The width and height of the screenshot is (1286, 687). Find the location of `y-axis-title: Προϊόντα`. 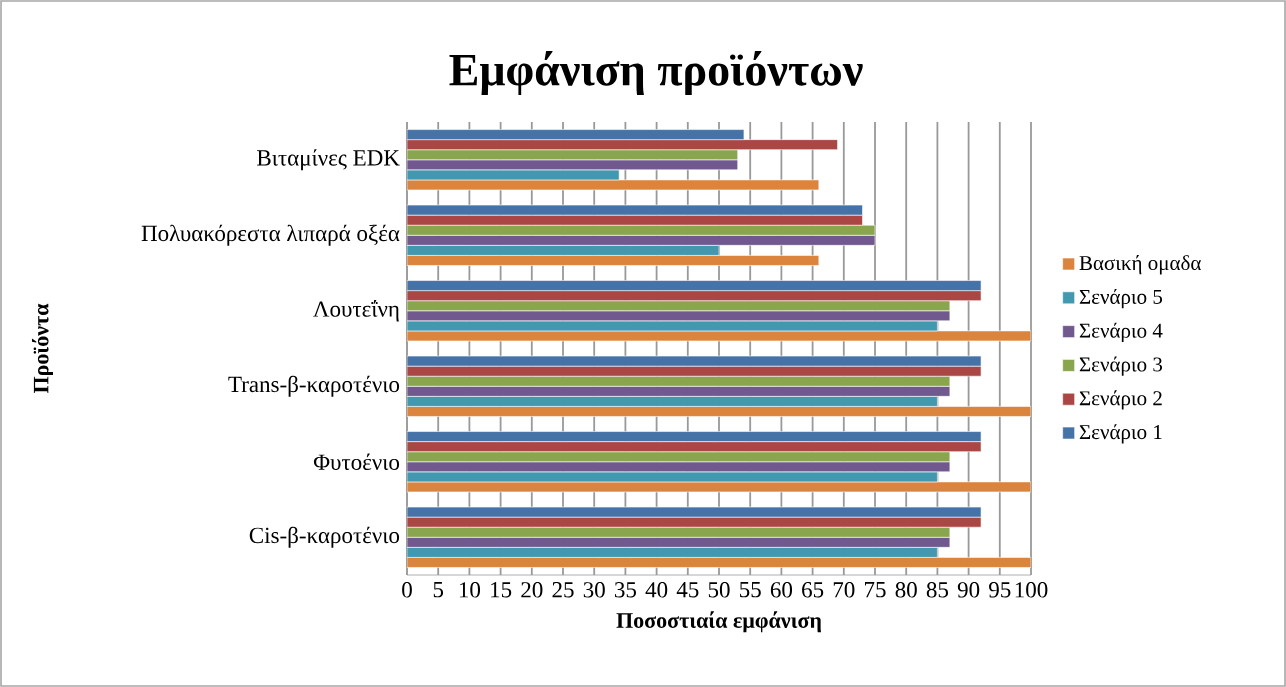

y-axis-title: Προϊόντα is located at coordinates (42, 348).